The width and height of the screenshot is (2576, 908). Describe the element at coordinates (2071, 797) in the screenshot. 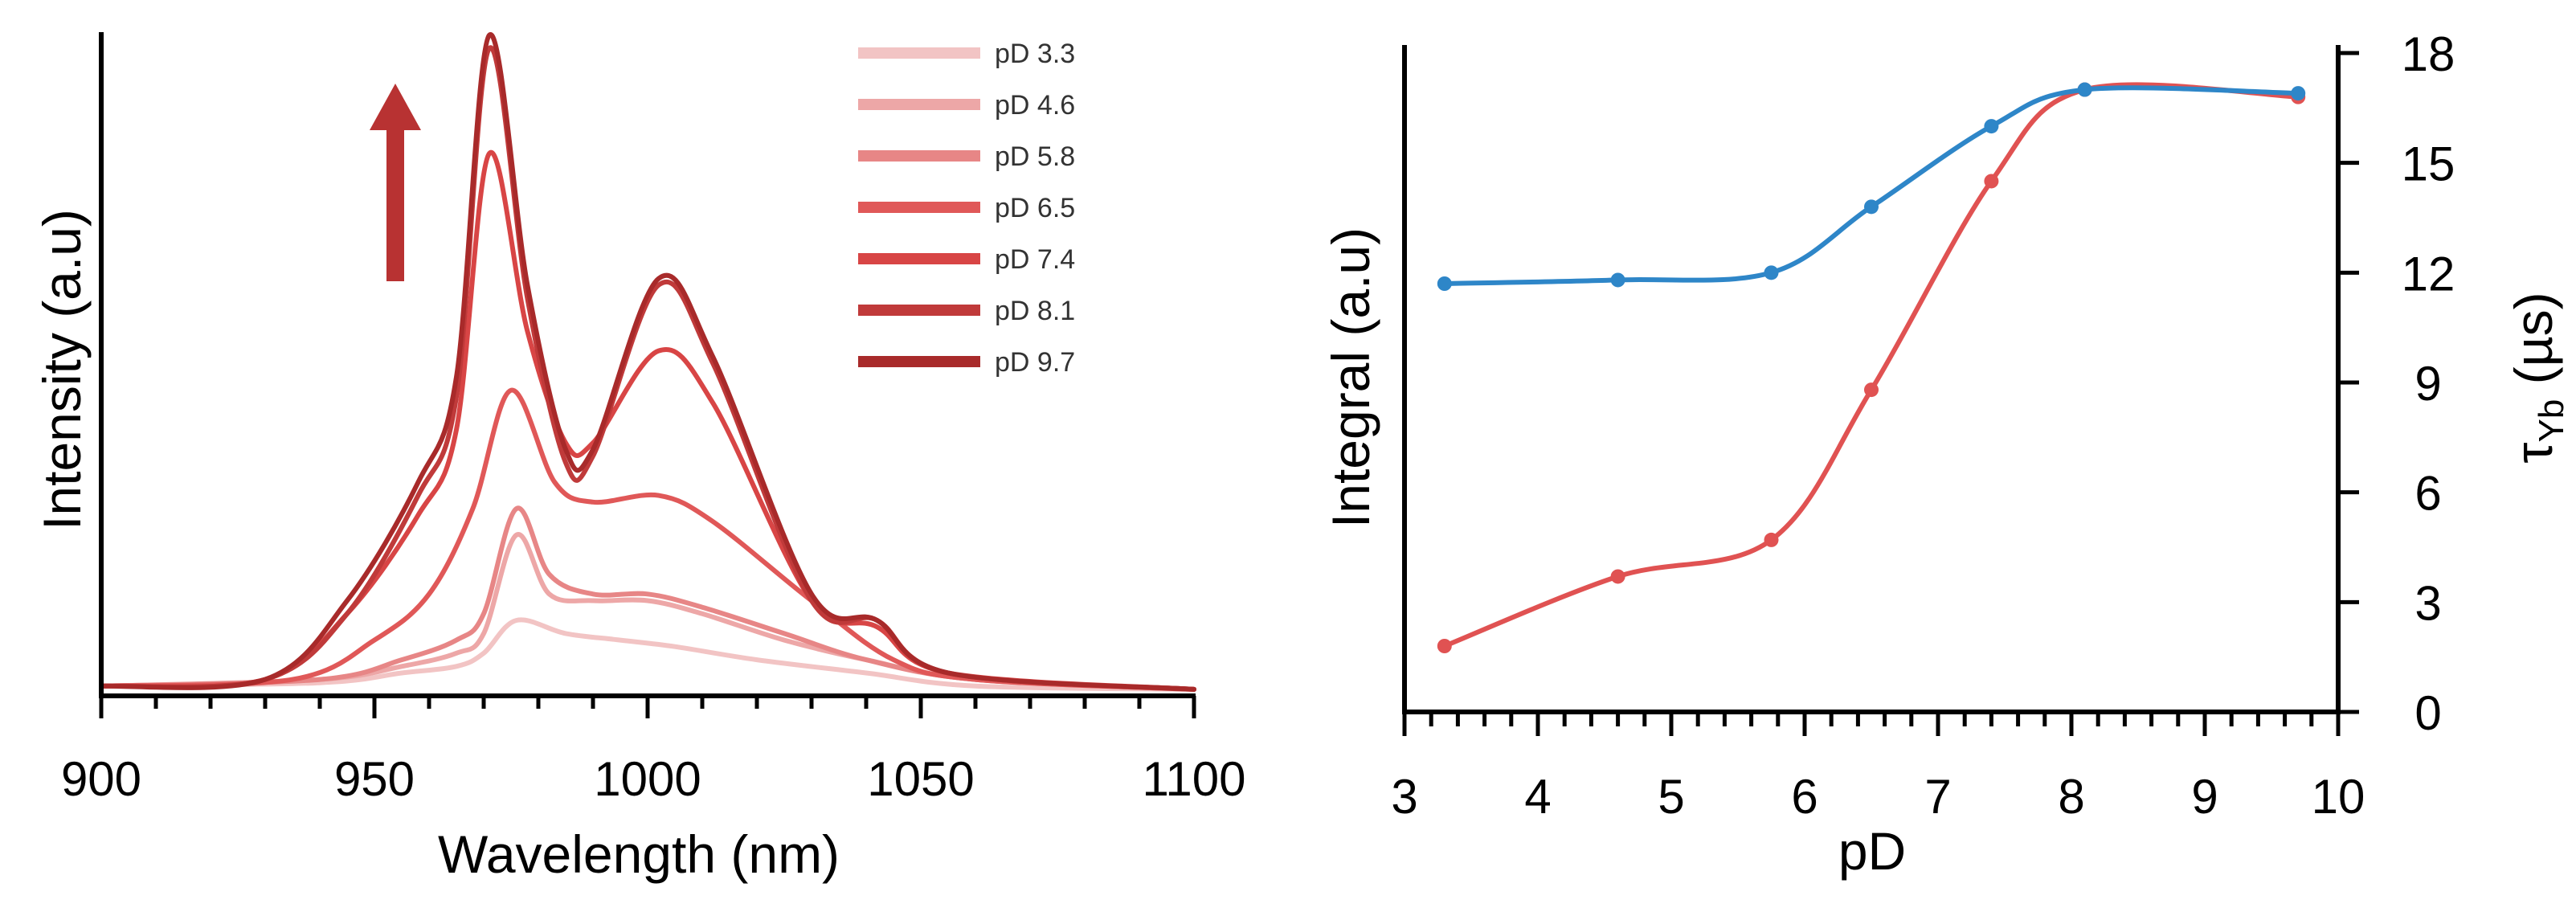

I see `x-tick-label: 8` at that location.